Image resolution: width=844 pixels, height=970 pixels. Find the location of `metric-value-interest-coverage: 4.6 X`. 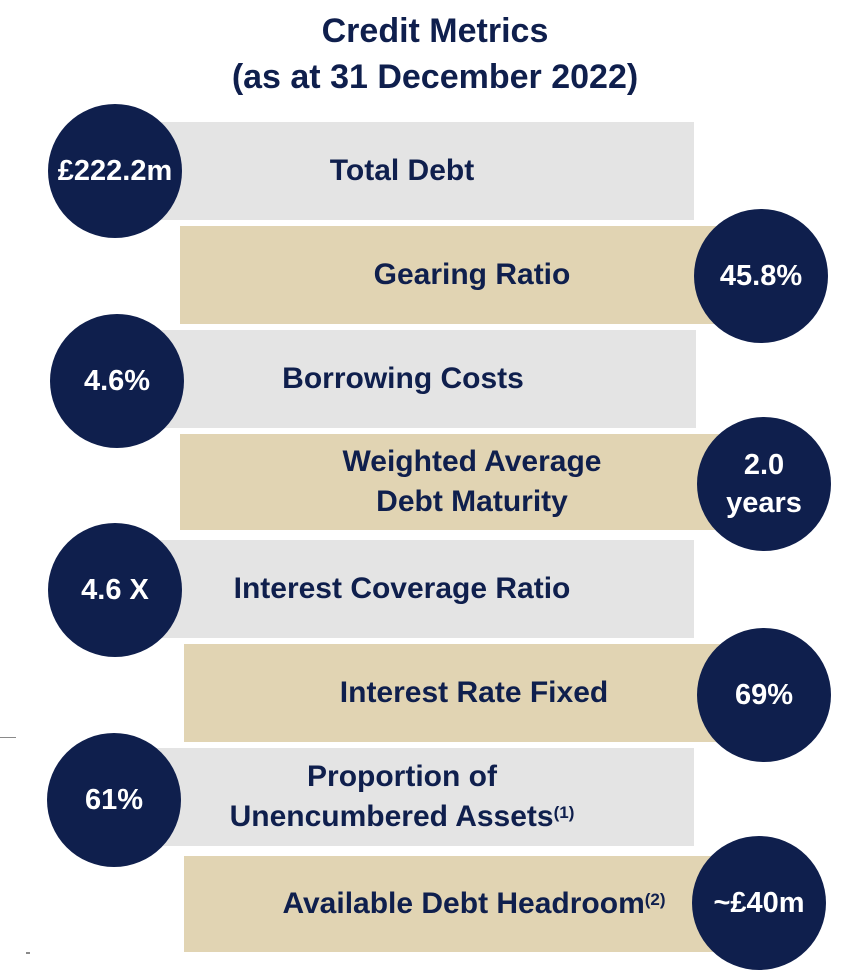

metric-value-interest-coverage: 4.6 X is located at coordinates (115, 590).